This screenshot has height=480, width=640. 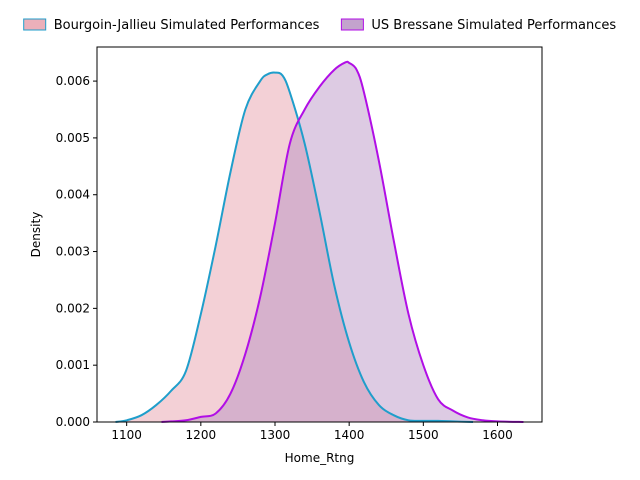 I want to click on legend-label-series-2: US Bressane Simulated Performances, so click(x=493, y=25).